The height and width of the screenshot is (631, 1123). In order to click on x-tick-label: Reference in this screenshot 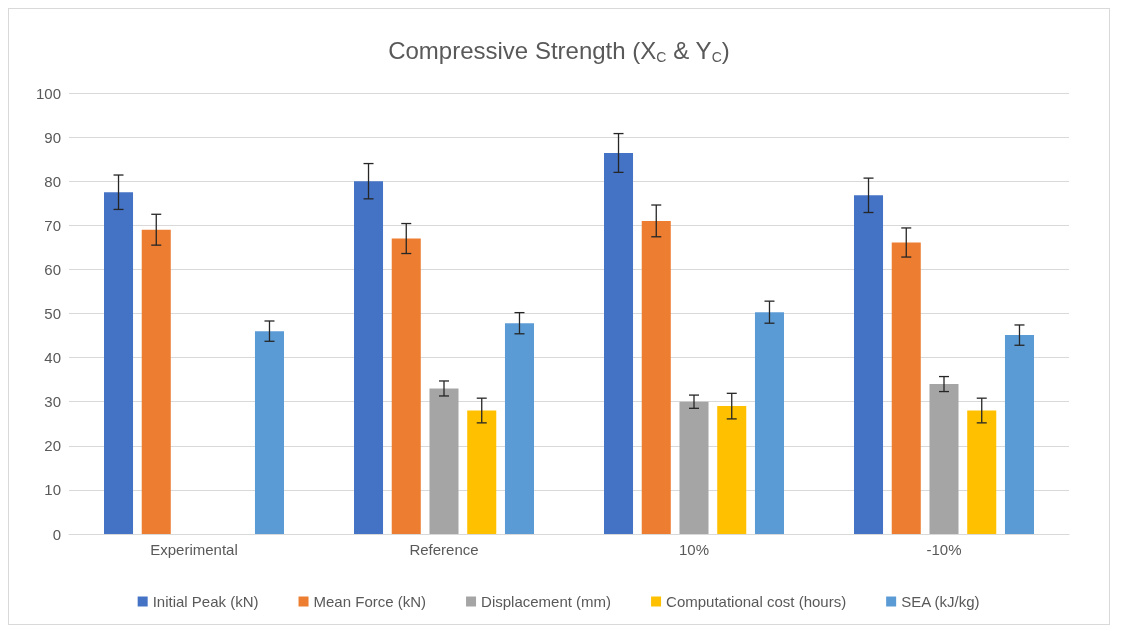, I will do `click(444, 549)`.